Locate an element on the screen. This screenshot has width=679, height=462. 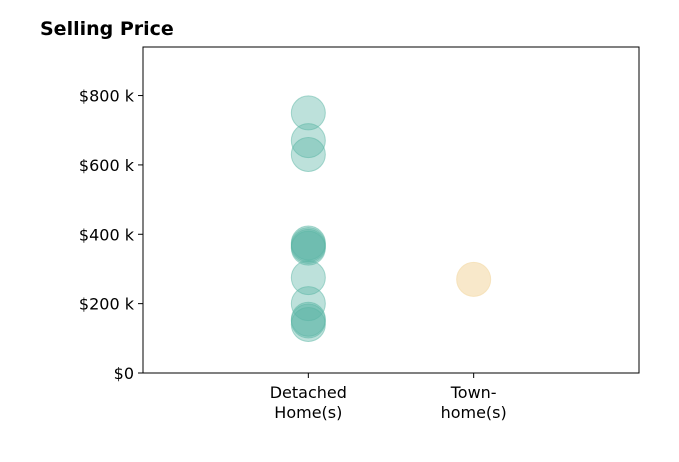
y-tick-label: $600 k is located at coordinates (107, 165).